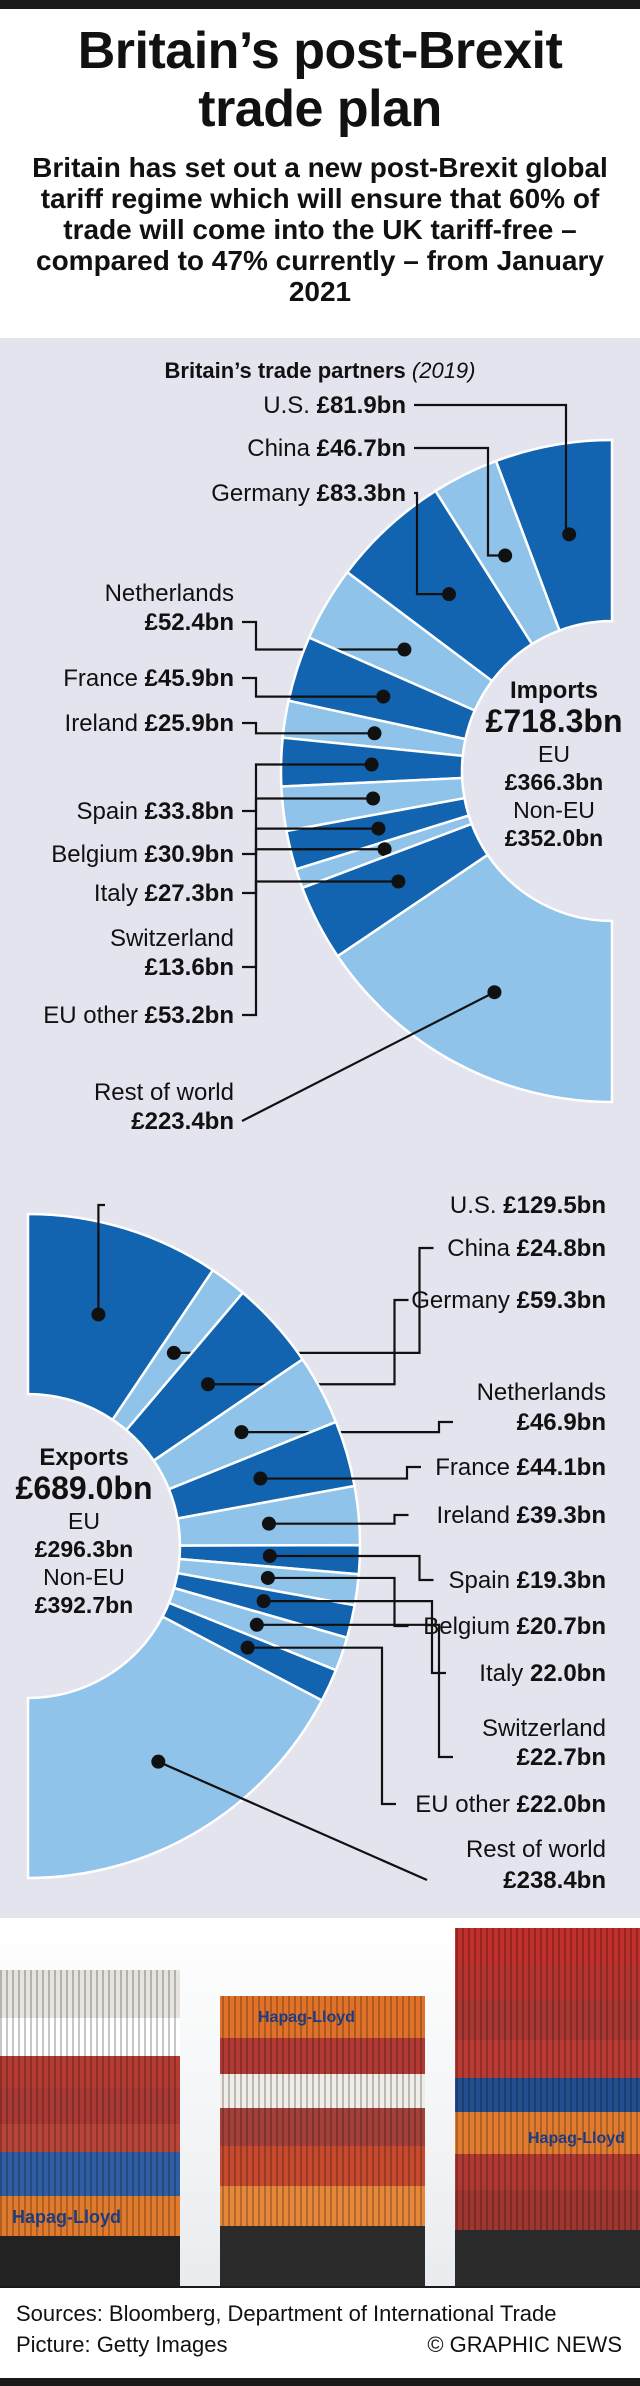  What do you see at coordinates (320, 51) in the screenshot?
I see `title-line-1: Britain’s post-Brexit` at bounding box center [320, 51].